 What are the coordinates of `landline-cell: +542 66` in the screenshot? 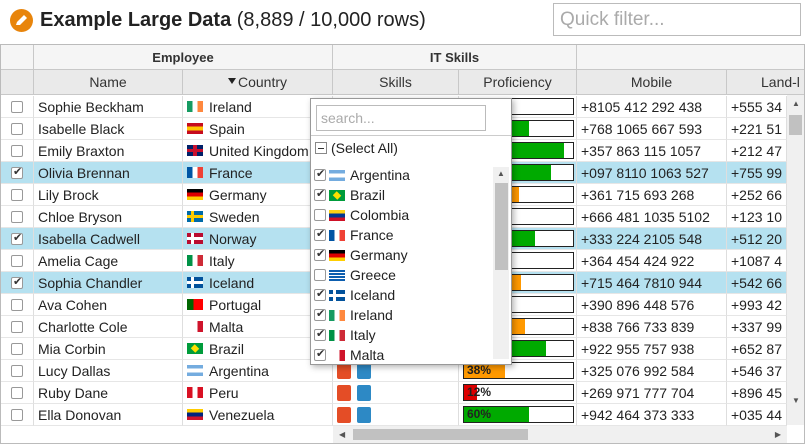 It's located at (757, 283).